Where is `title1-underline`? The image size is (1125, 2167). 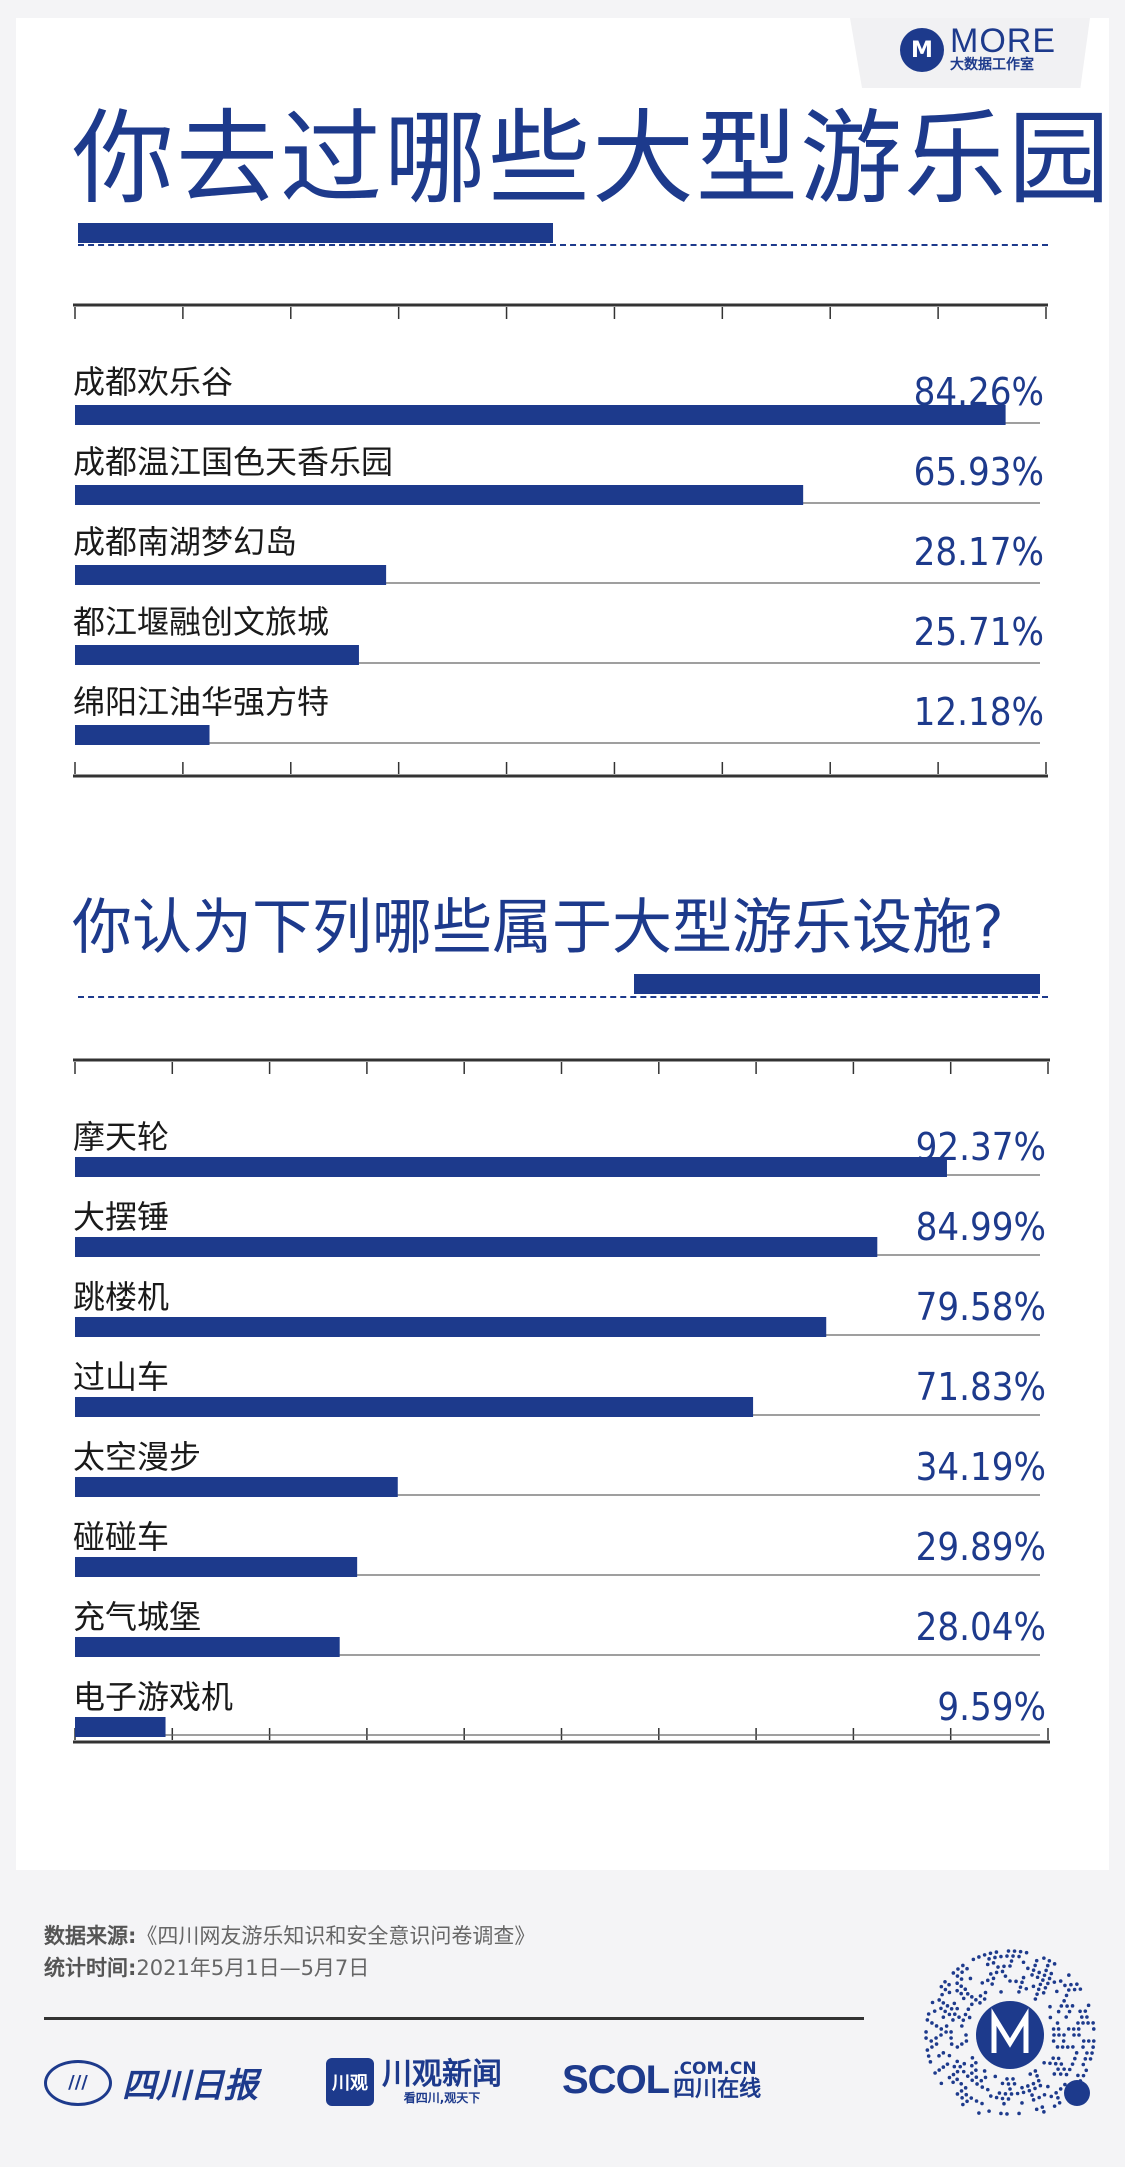 title1-underline is located at coordinates (315, 233).